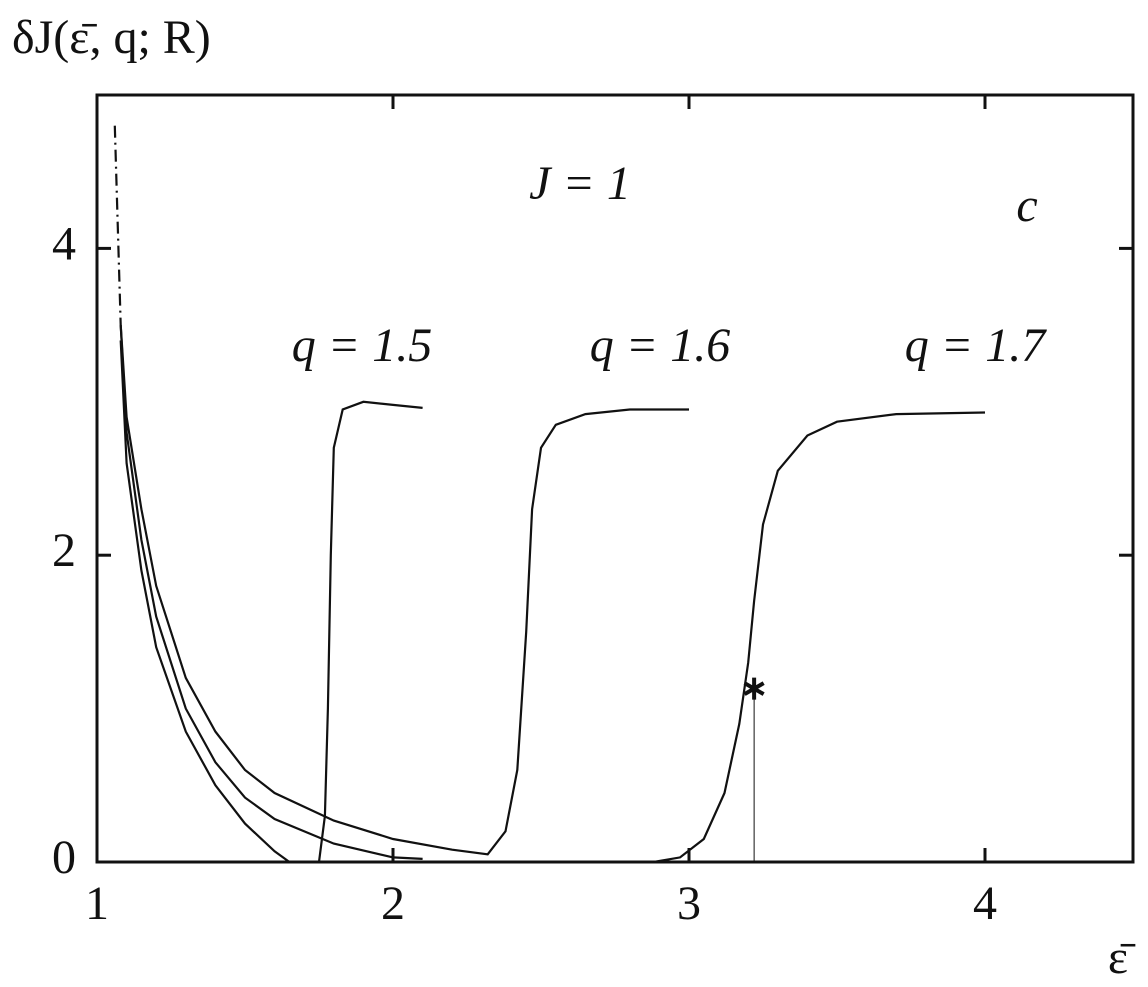 The height and width of the screenshot is (987, 1148). I want to click on annotation: c, so click(1026, 205).